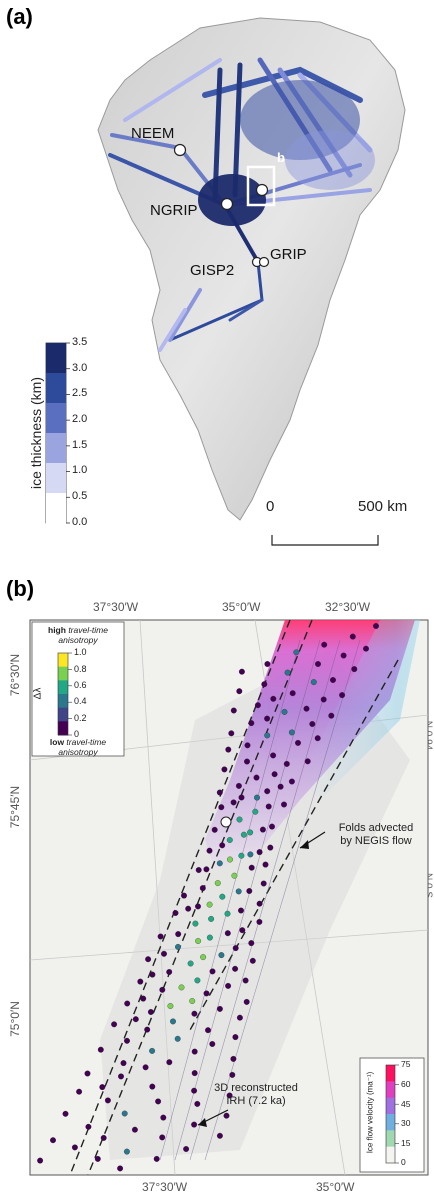  I want to click on irh-annotation: 3D reconstructed IRH (7.2 ka), so click(256, 1094).